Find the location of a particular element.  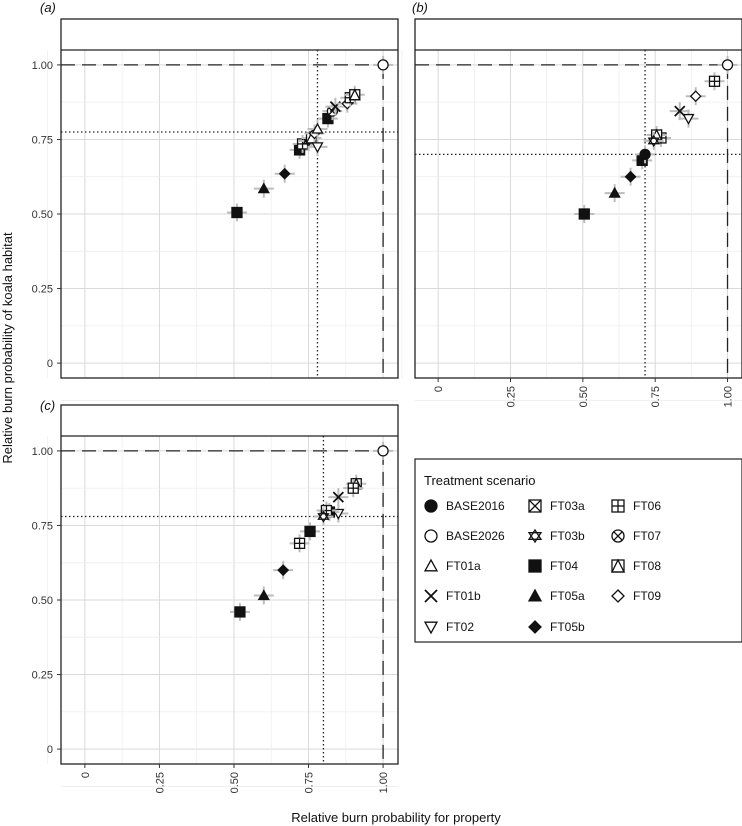

legend-label: FT09 is located at coordinates (647, 596).